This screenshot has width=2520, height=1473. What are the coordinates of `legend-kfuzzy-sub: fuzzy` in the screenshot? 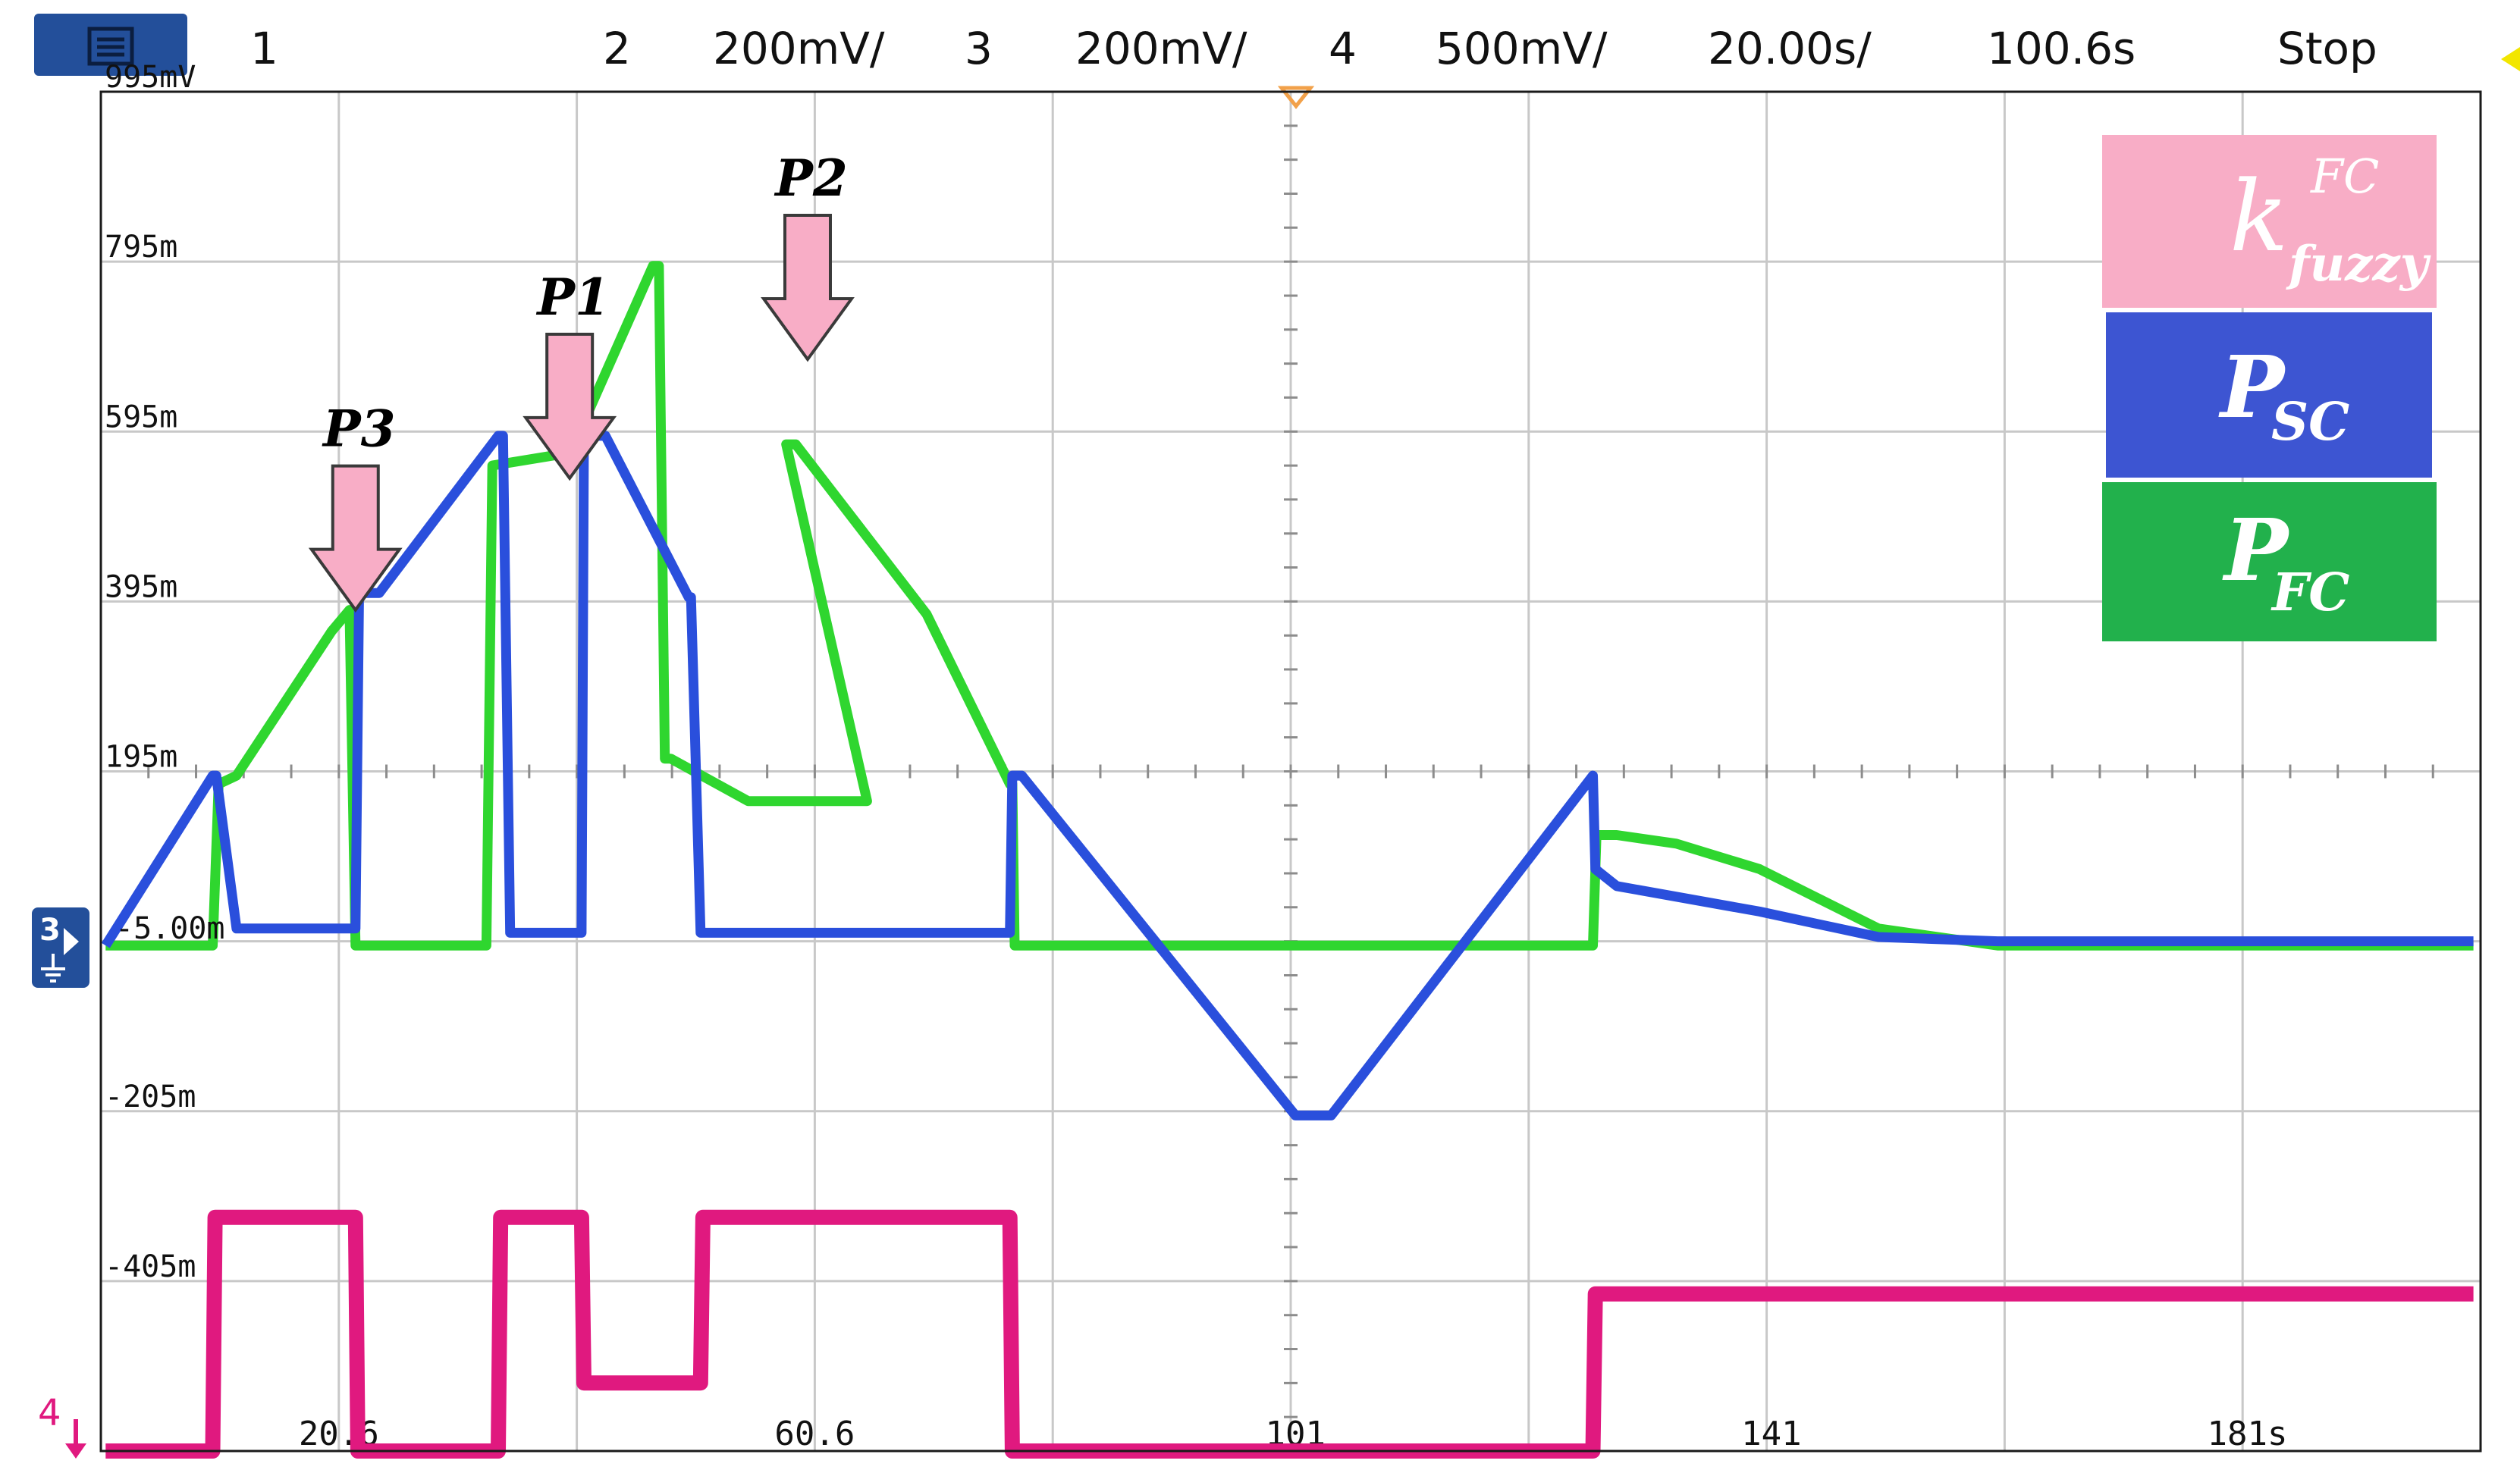 It's located at (2358, 264).